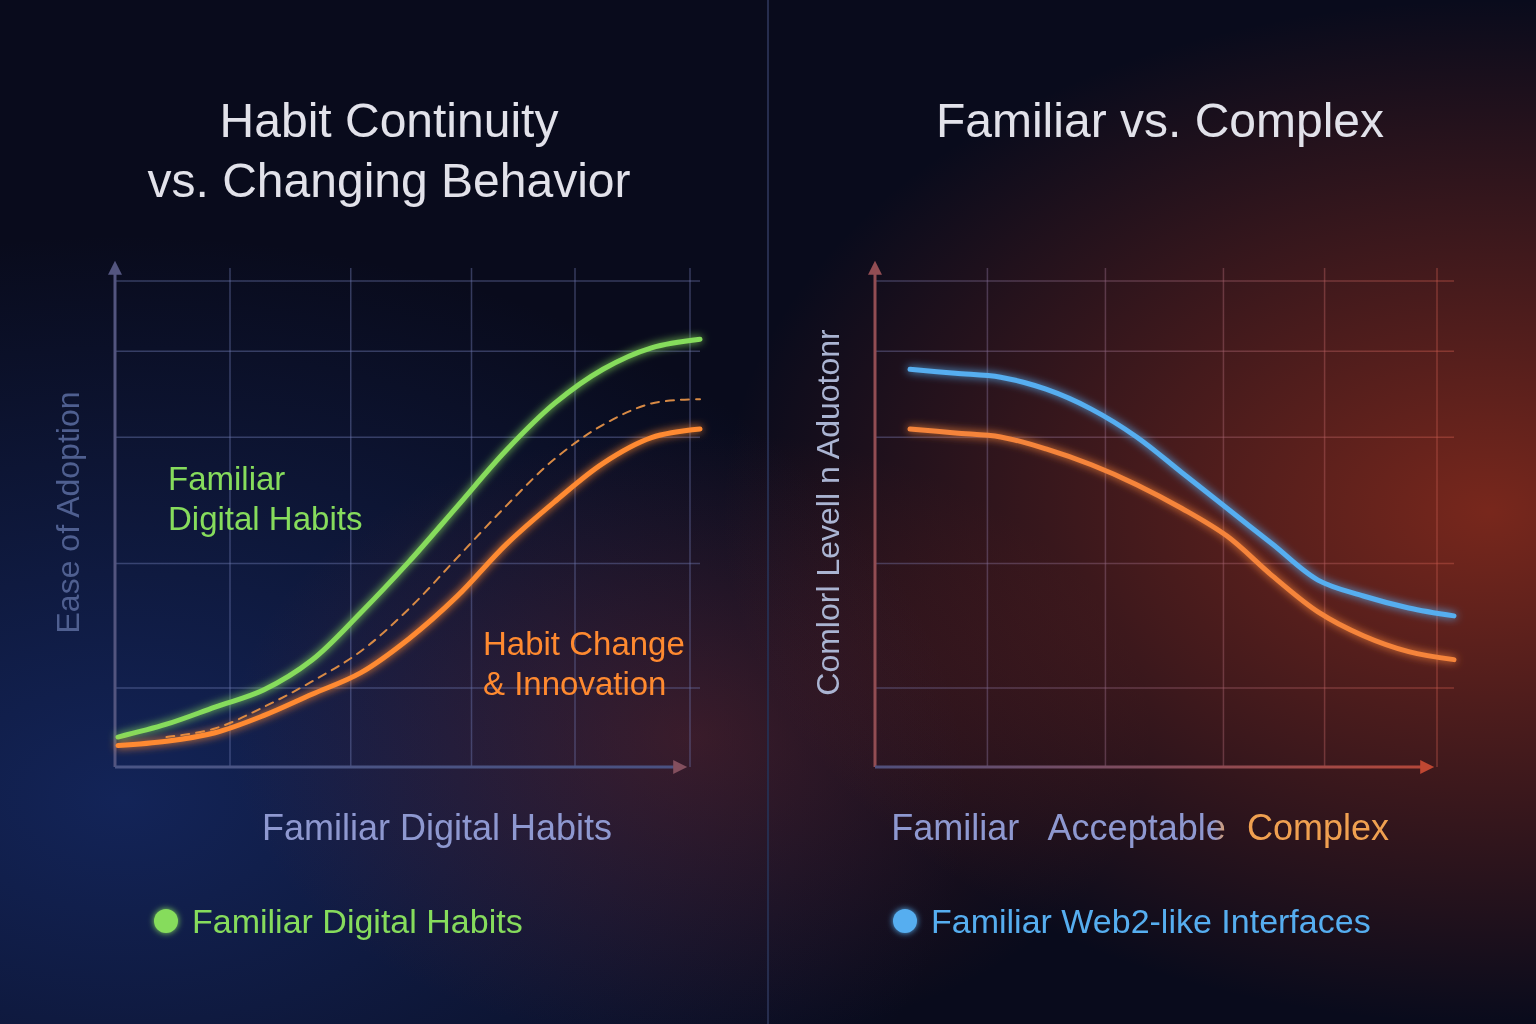 The width and height of the screenshot is (1536, 1024). I want to click on y-axis-title: Comlorl Levell n Aduotonr, so click(828, 512).